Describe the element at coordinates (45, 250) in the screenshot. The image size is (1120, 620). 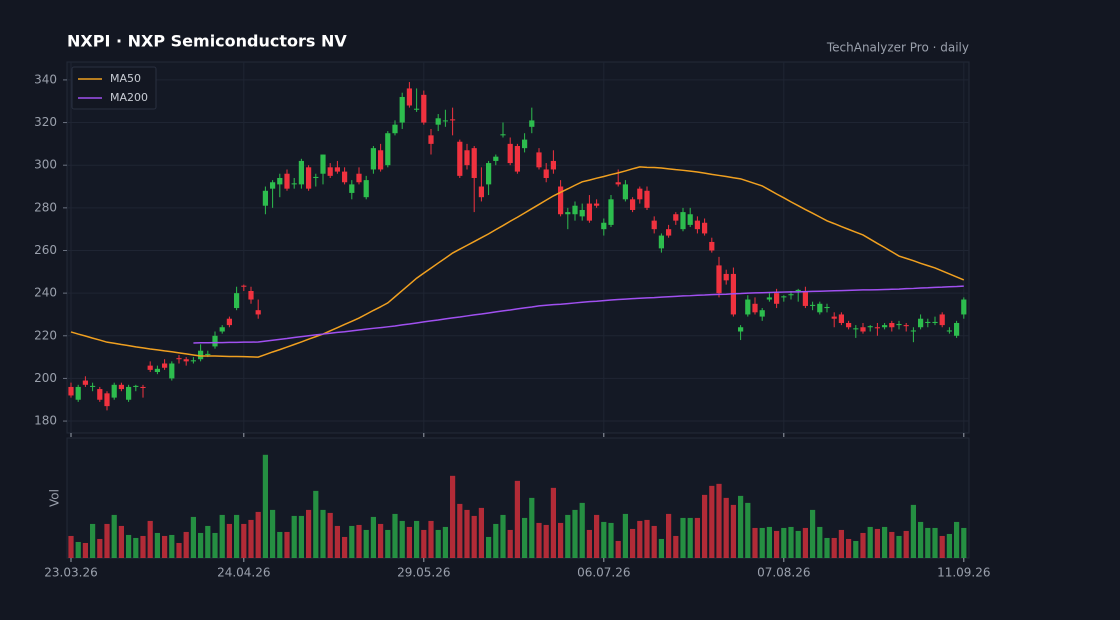
I see `y-tick-label: 260` at that location.